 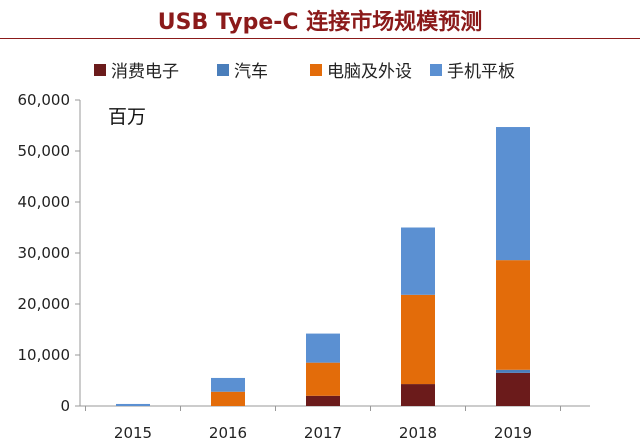 I want to click on y-tick-label: 30,000, so click(x=44, y=253).